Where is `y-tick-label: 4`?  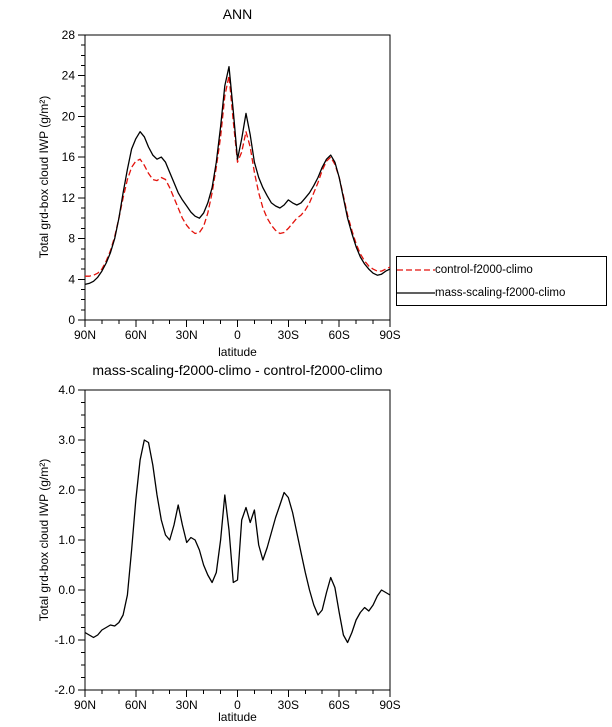 y-tick-label: 4 is located at coordinates (71, 279).